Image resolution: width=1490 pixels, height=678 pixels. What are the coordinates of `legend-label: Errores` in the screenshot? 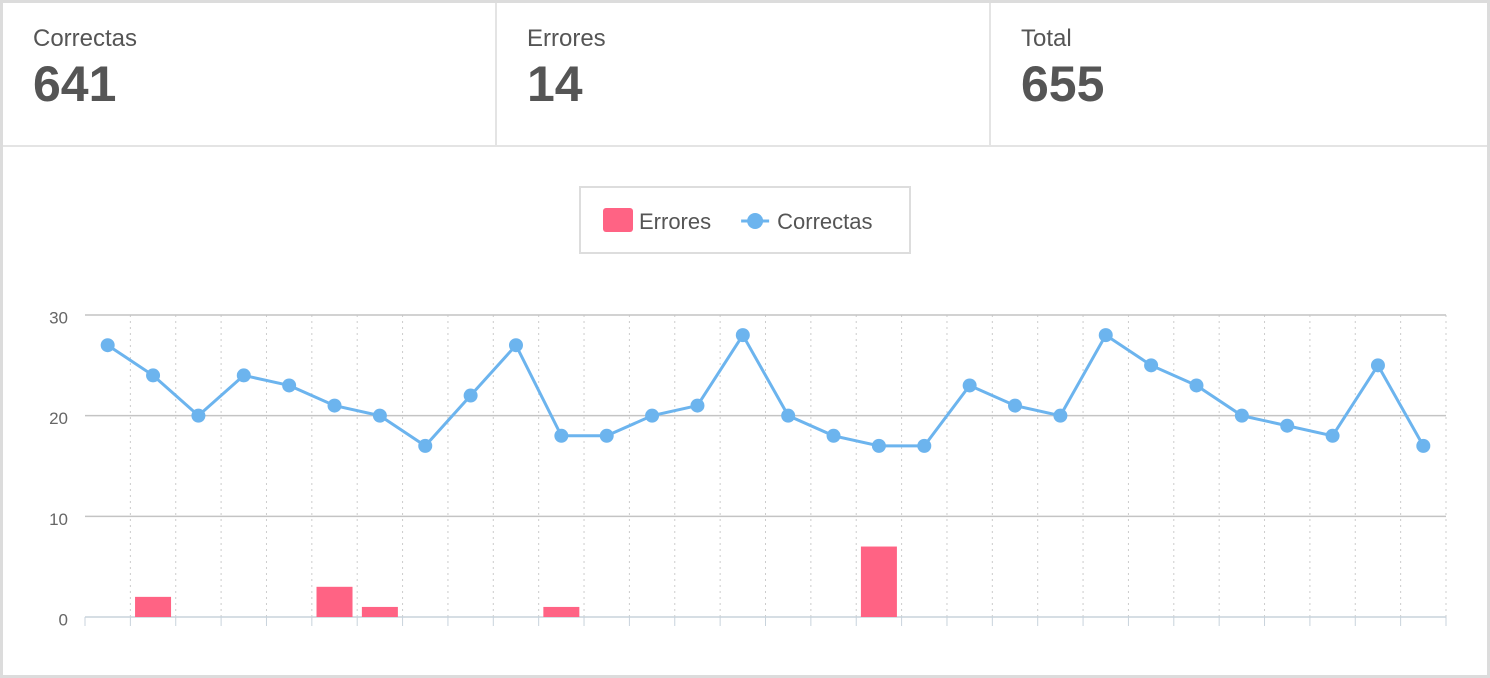 It's located at (675, 221).